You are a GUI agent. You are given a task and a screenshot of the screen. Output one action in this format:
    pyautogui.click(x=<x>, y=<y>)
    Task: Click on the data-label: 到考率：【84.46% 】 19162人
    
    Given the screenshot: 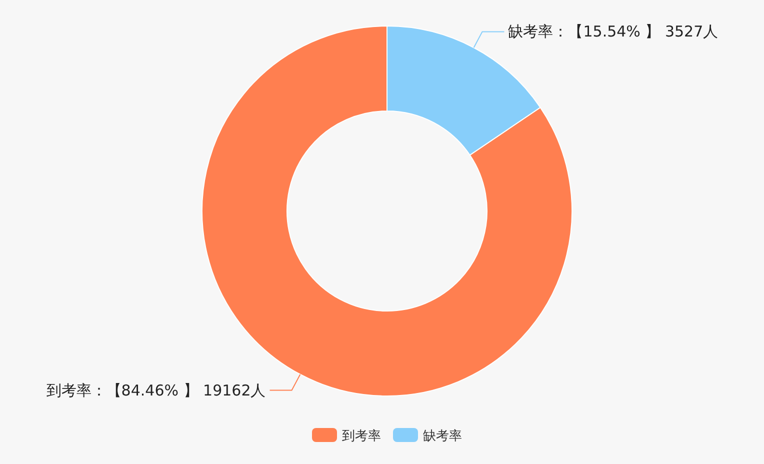 What is the action you would take?
    pyautogui.click(x=156, y=390)
    